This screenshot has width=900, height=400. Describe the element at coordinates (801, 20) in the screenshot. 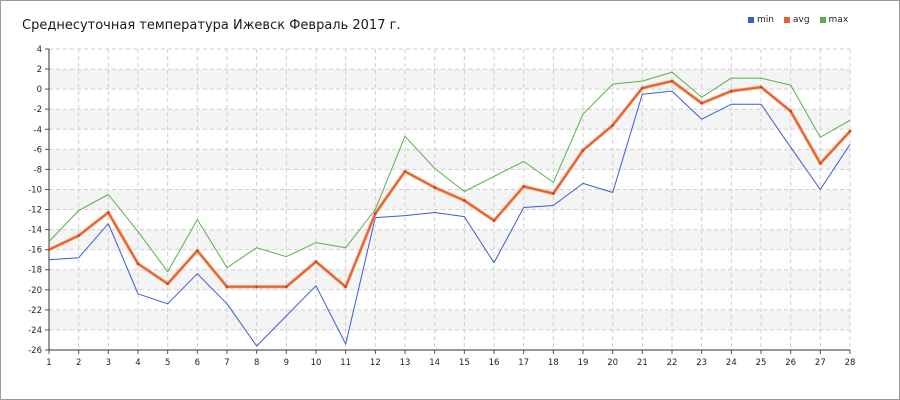

I see `legend-label-avg: avg` at that location.